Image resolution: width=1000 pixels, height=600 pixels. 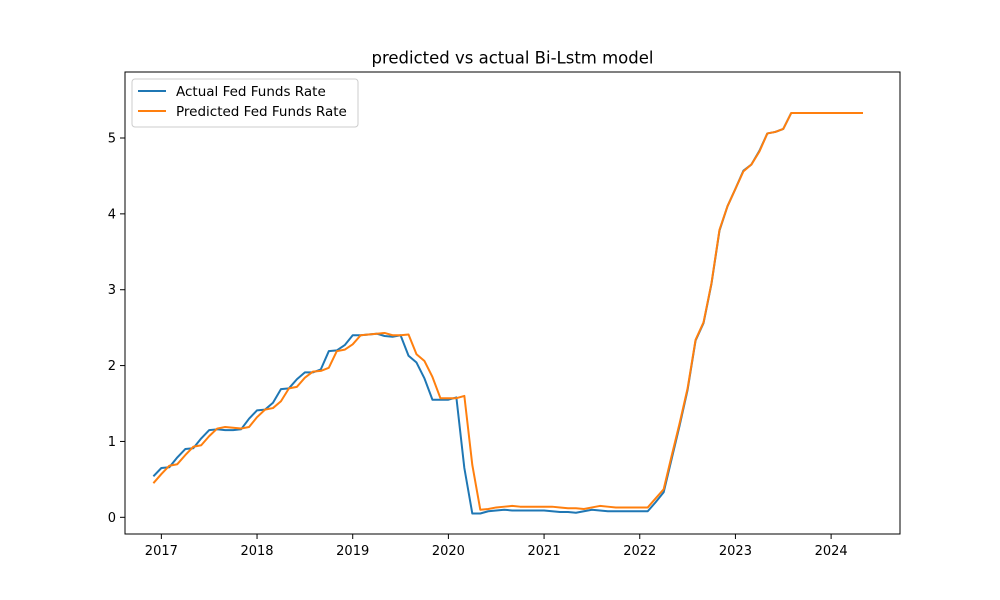 What do you see at coordinates (448, 551) in the screenshot?
I see `x-tick-label: 2020` at bounding box center [448, 551].